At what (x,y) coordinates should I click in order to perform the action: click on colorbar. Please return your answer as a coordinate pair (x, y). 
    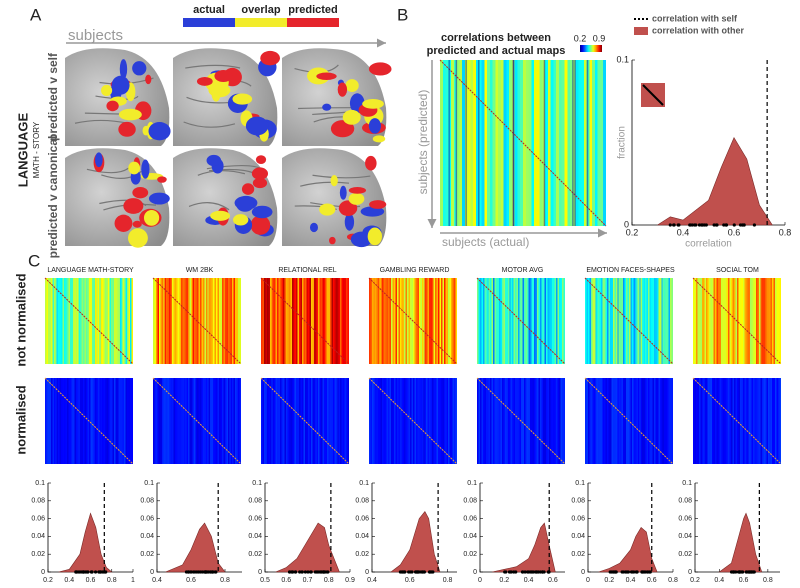
    Looking at the image, I should click on (591, 48).